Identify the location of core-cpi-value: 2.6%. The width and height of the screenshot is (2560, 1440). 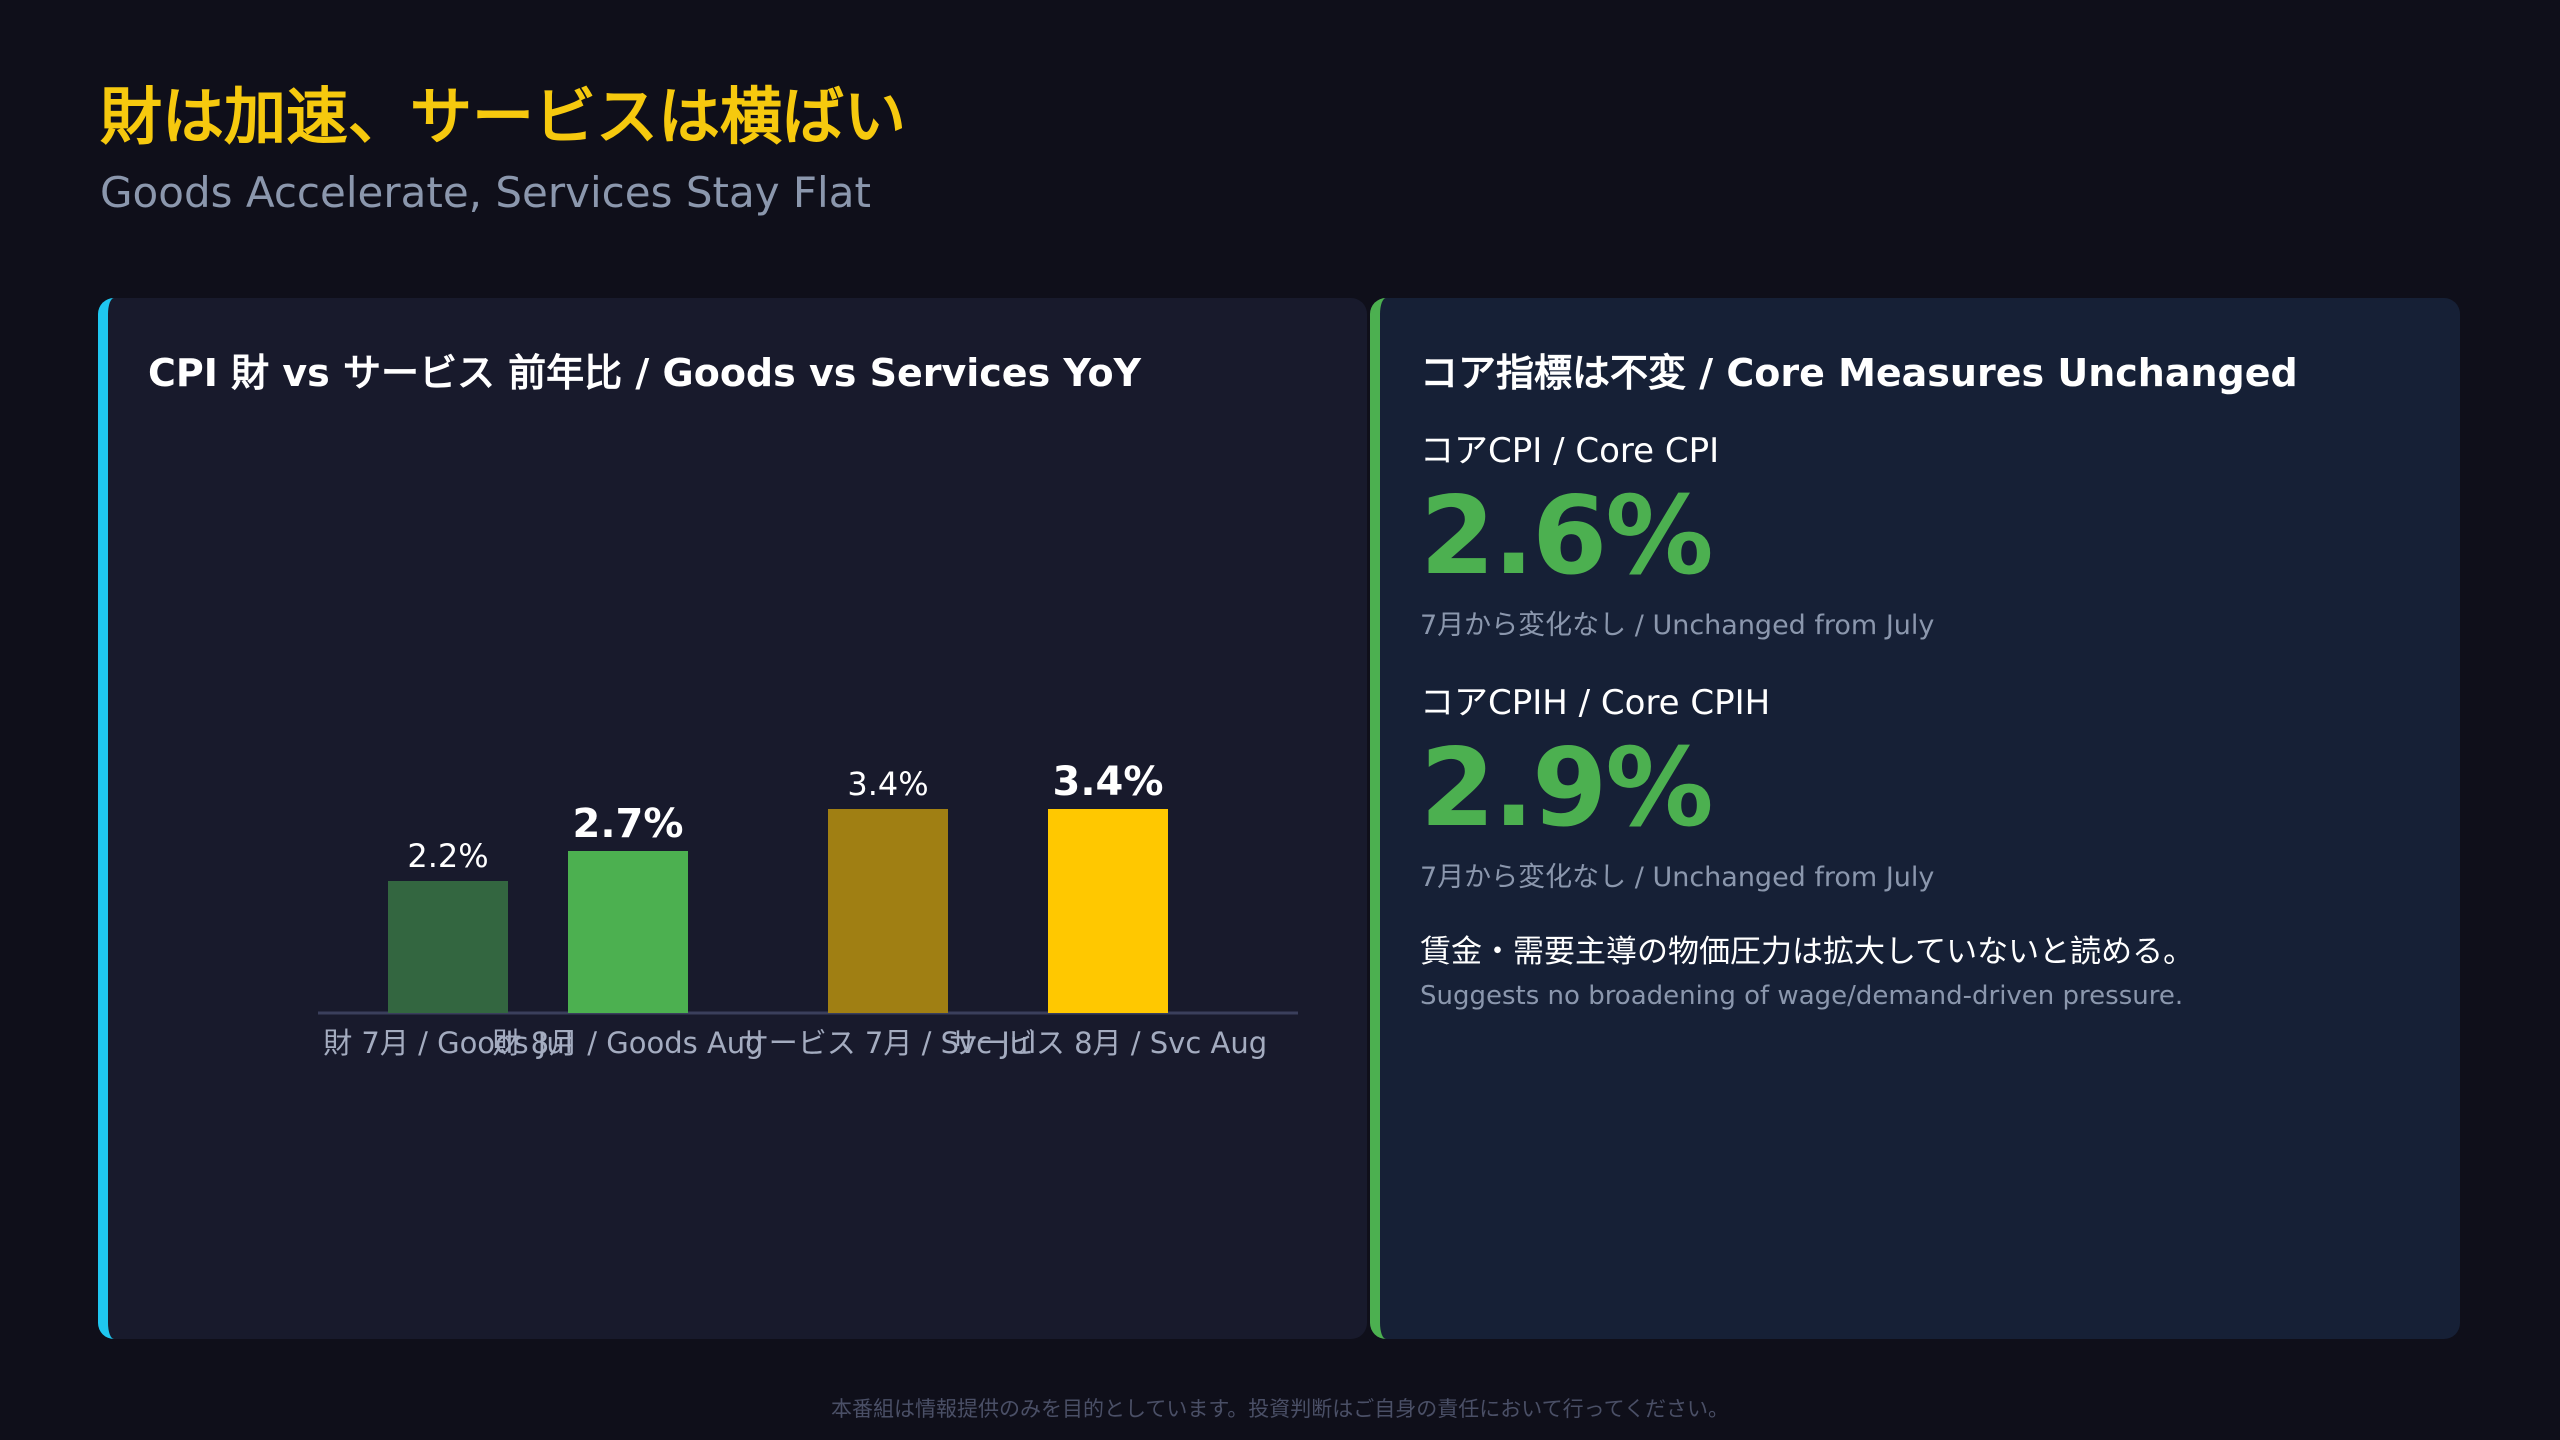
(1567, 536).